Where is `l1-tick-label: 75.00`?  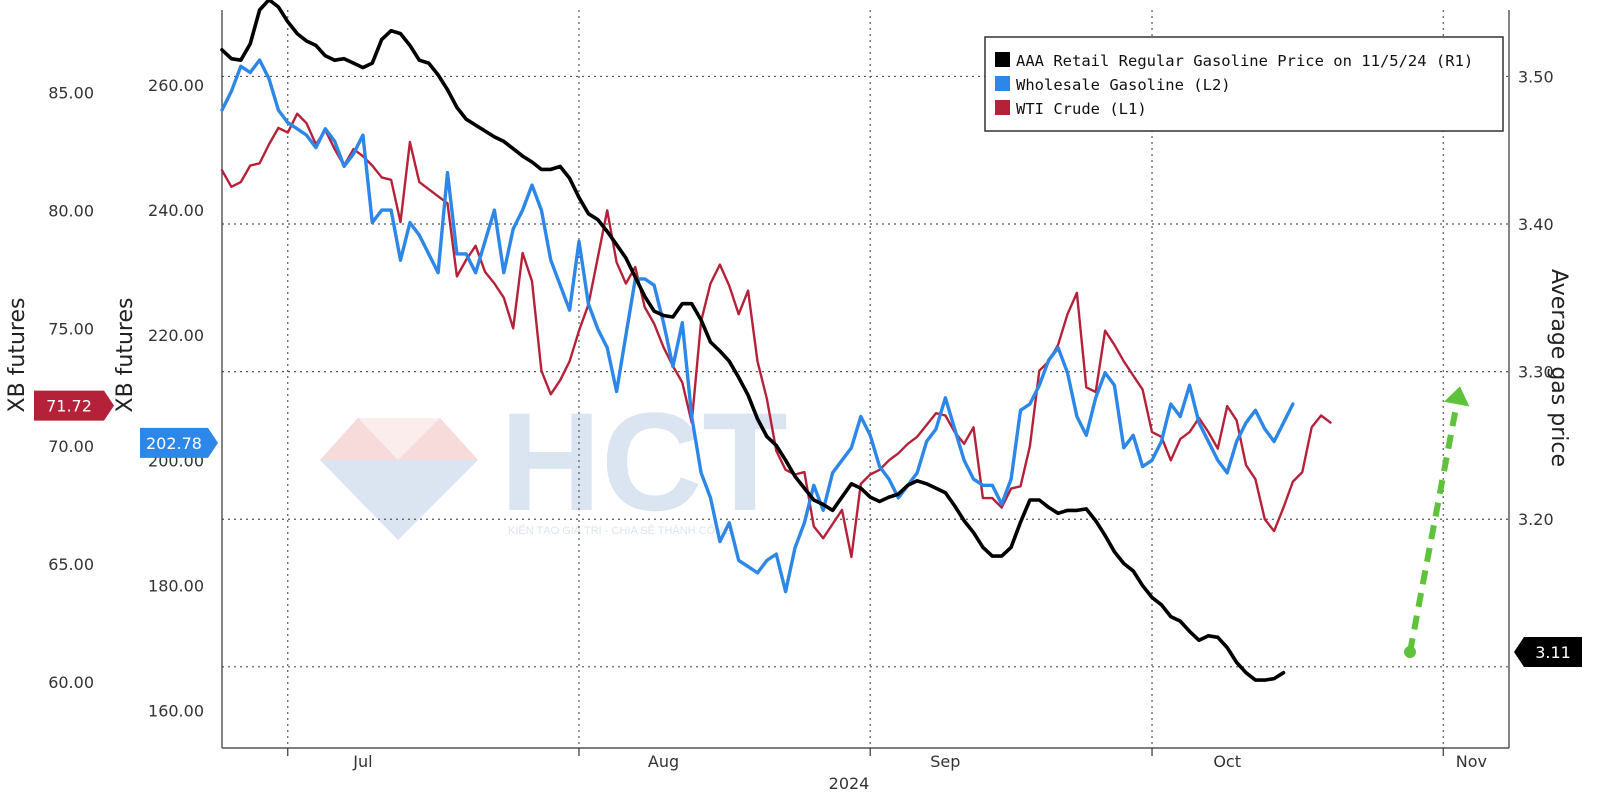 l1-tick-label: 75.00 is located at coordinates (71, 328).